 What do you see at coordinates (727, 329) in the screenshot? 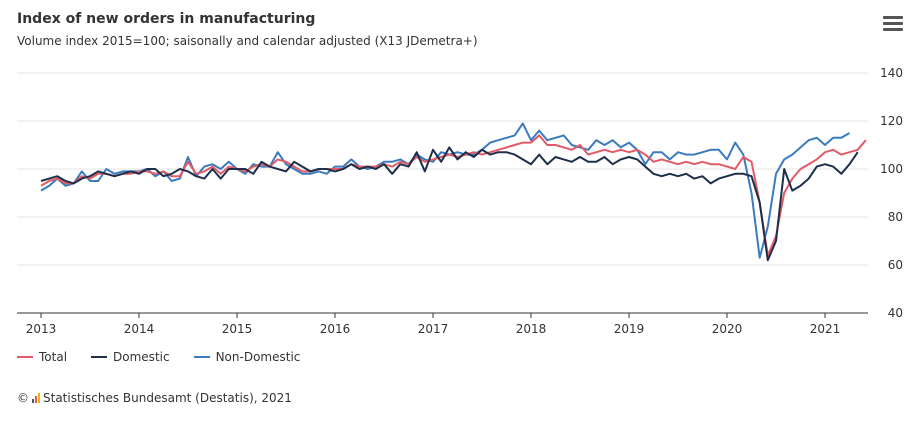
I see `x-tick-label: 2020` at bounding box center [727, 329].